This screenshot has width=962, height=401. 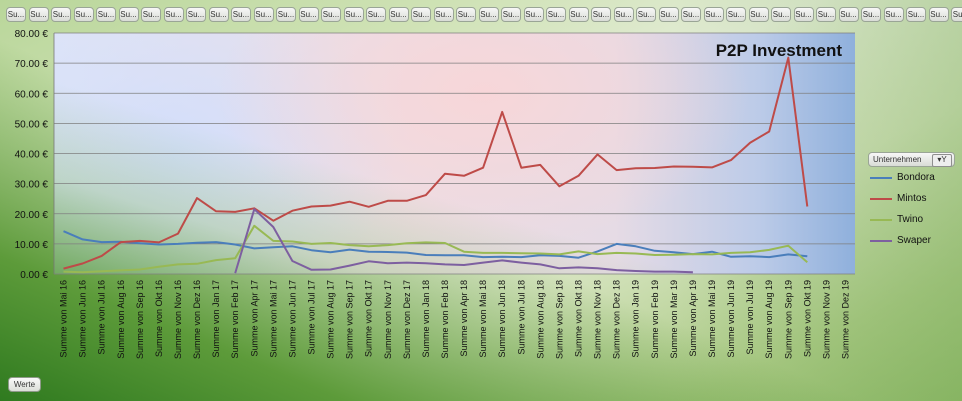 I want to click on legend-field-label: Unternehmen, so click(x=897, y=159).